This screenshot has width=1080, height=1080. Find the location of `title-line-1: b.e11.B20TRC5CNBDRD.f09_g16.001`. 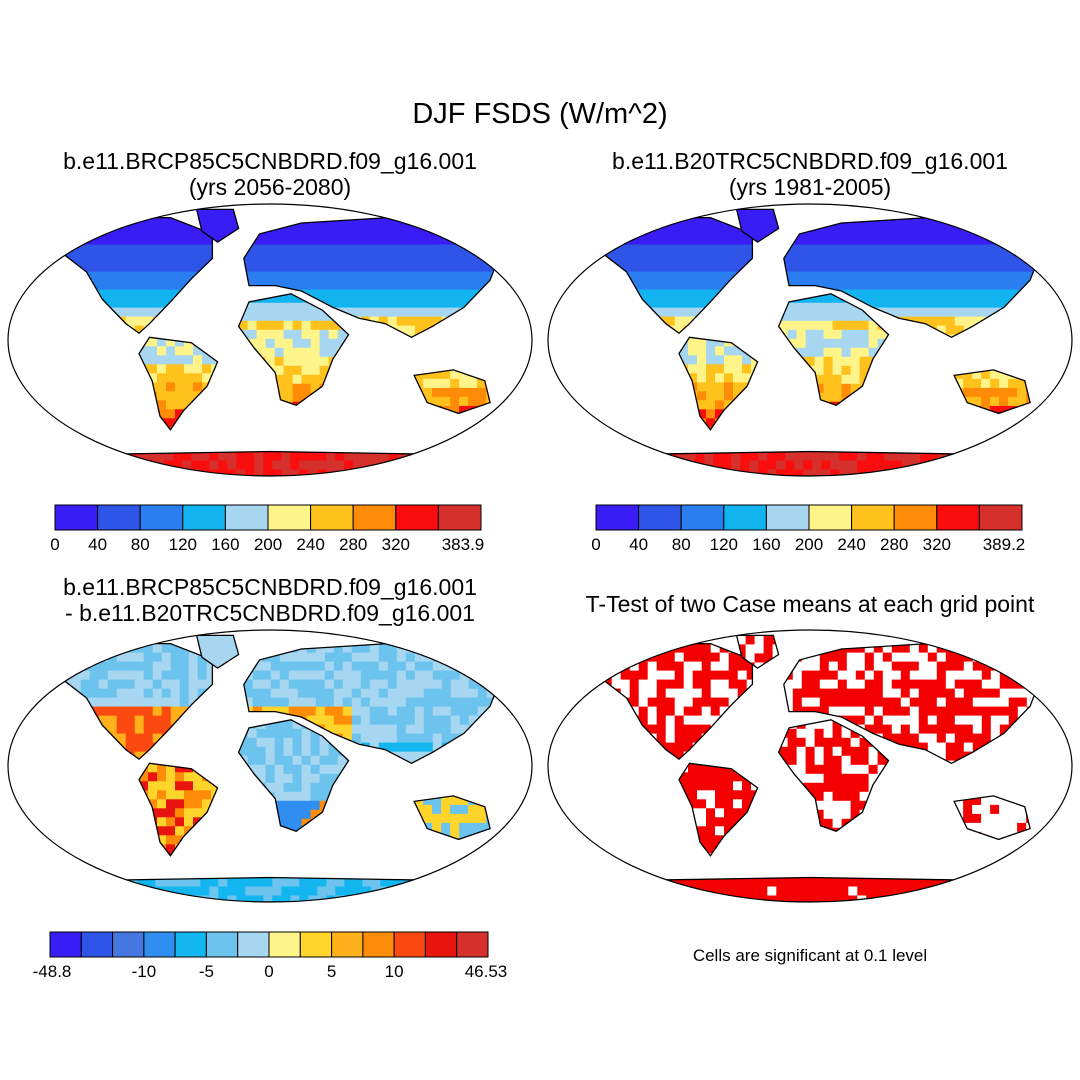

title-line-1: b.e11.B20TRC5CNBDRD.f09_g16.001 is located at coordinates (810, 161).